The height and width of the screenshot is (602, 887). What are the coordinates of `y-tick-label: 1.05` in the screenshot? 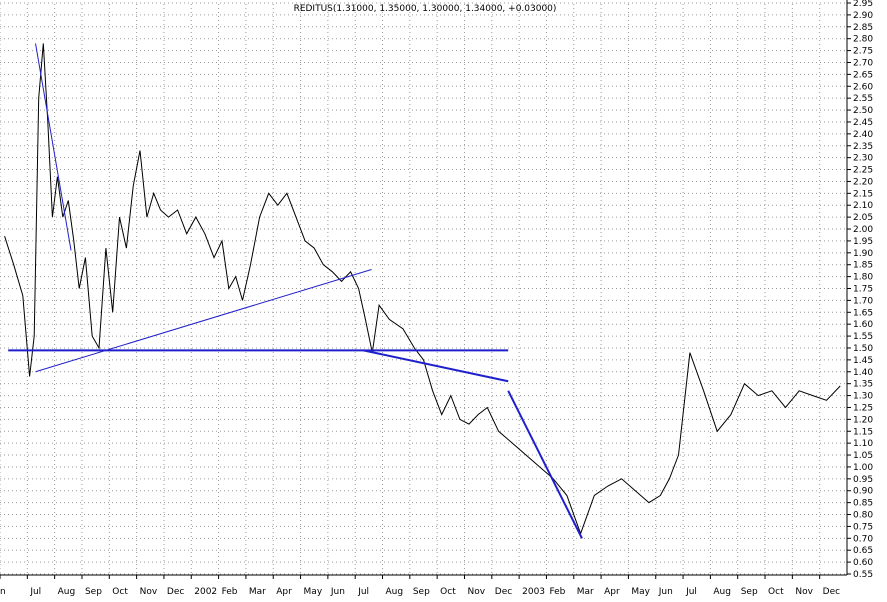 It's located at (863, 456).